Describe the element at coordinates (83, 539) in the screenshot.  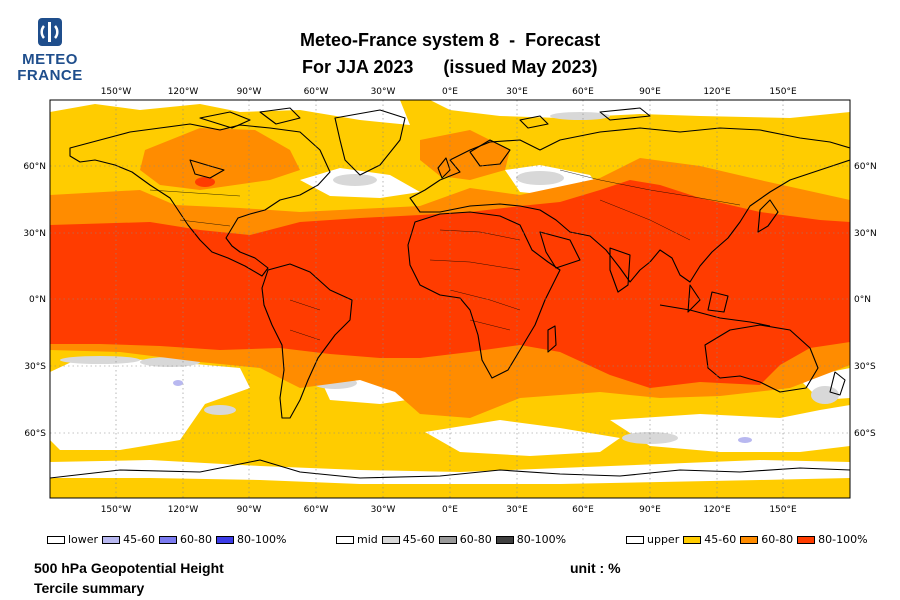
I see `legend-label: lower` at that location.